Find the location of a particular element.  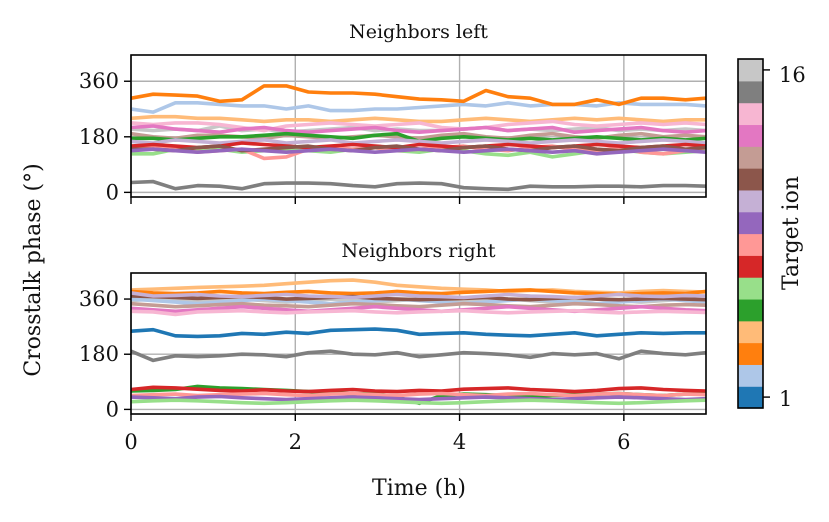

colorbar-tick-top: 16 is located at coordinates (792, 75).